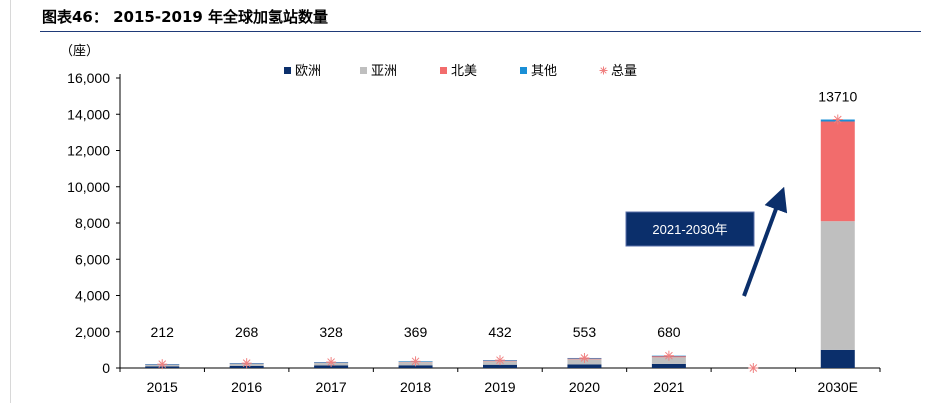  I want to click on x-tick-label: 2019, so click(499, 387).